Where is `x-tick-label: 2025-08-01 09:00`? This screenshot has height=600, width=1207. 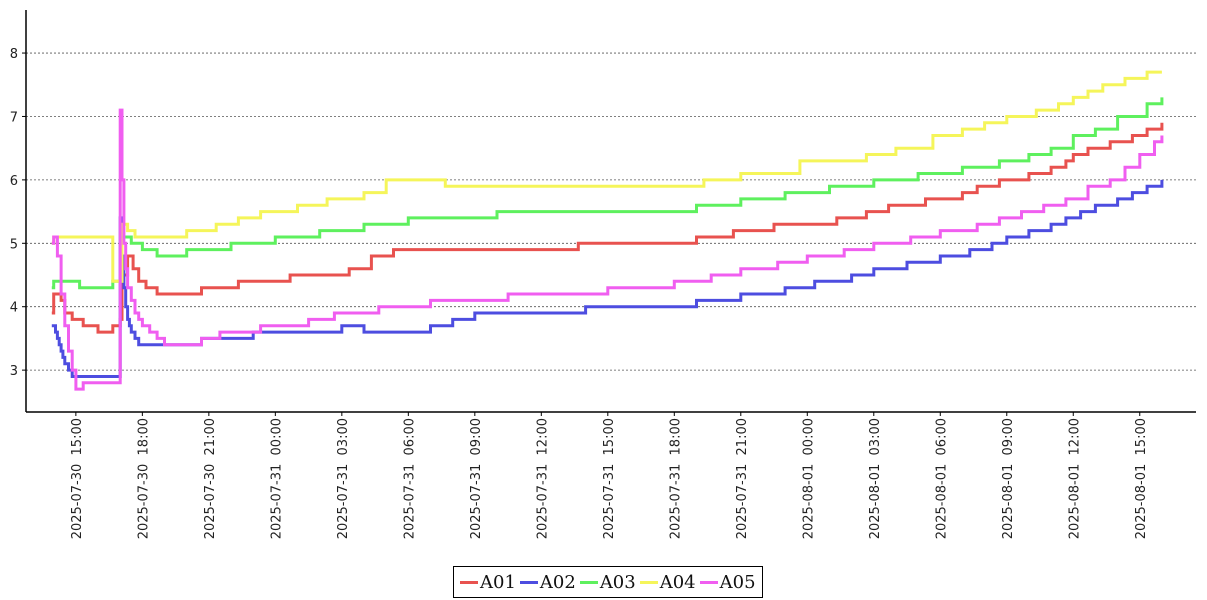
x-tick-label: 2025-08-01 09:00 is located at coordinates (1008, 478).